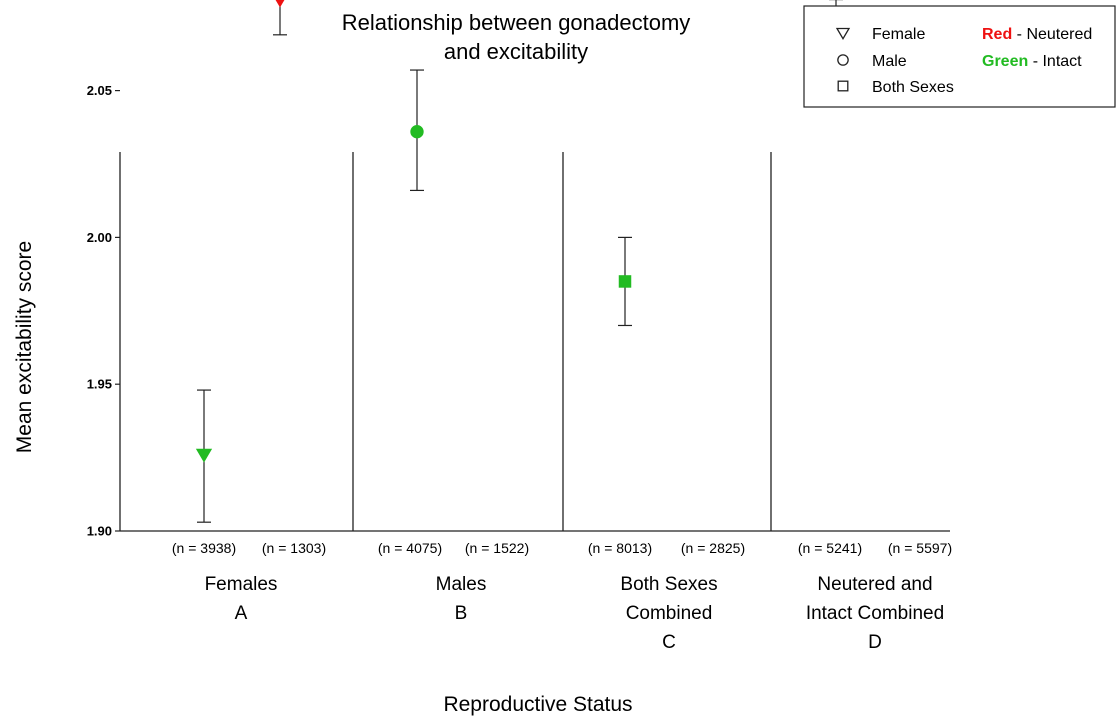  What do you see at coordinates (461, 613) in the screenshot?
I see `group-label-line: B` at bounding box center [461, 613].